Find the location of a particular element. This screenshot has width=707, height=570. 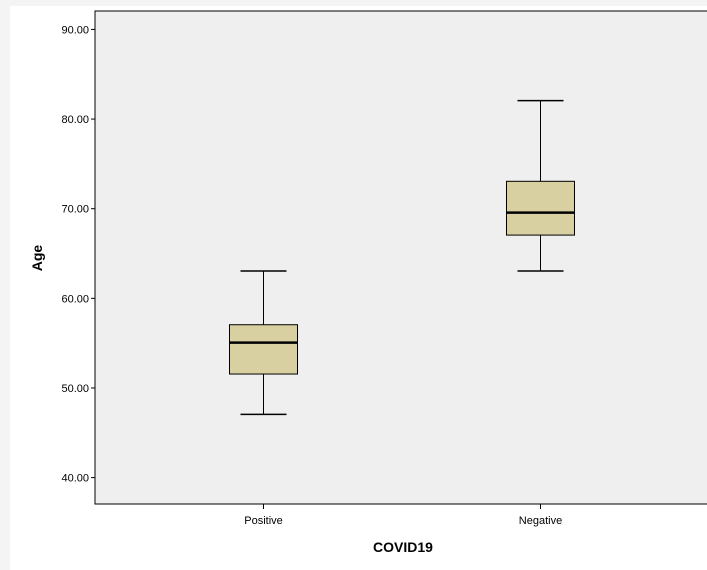

y-axis-title: Age is located at coordinates (37, 258).